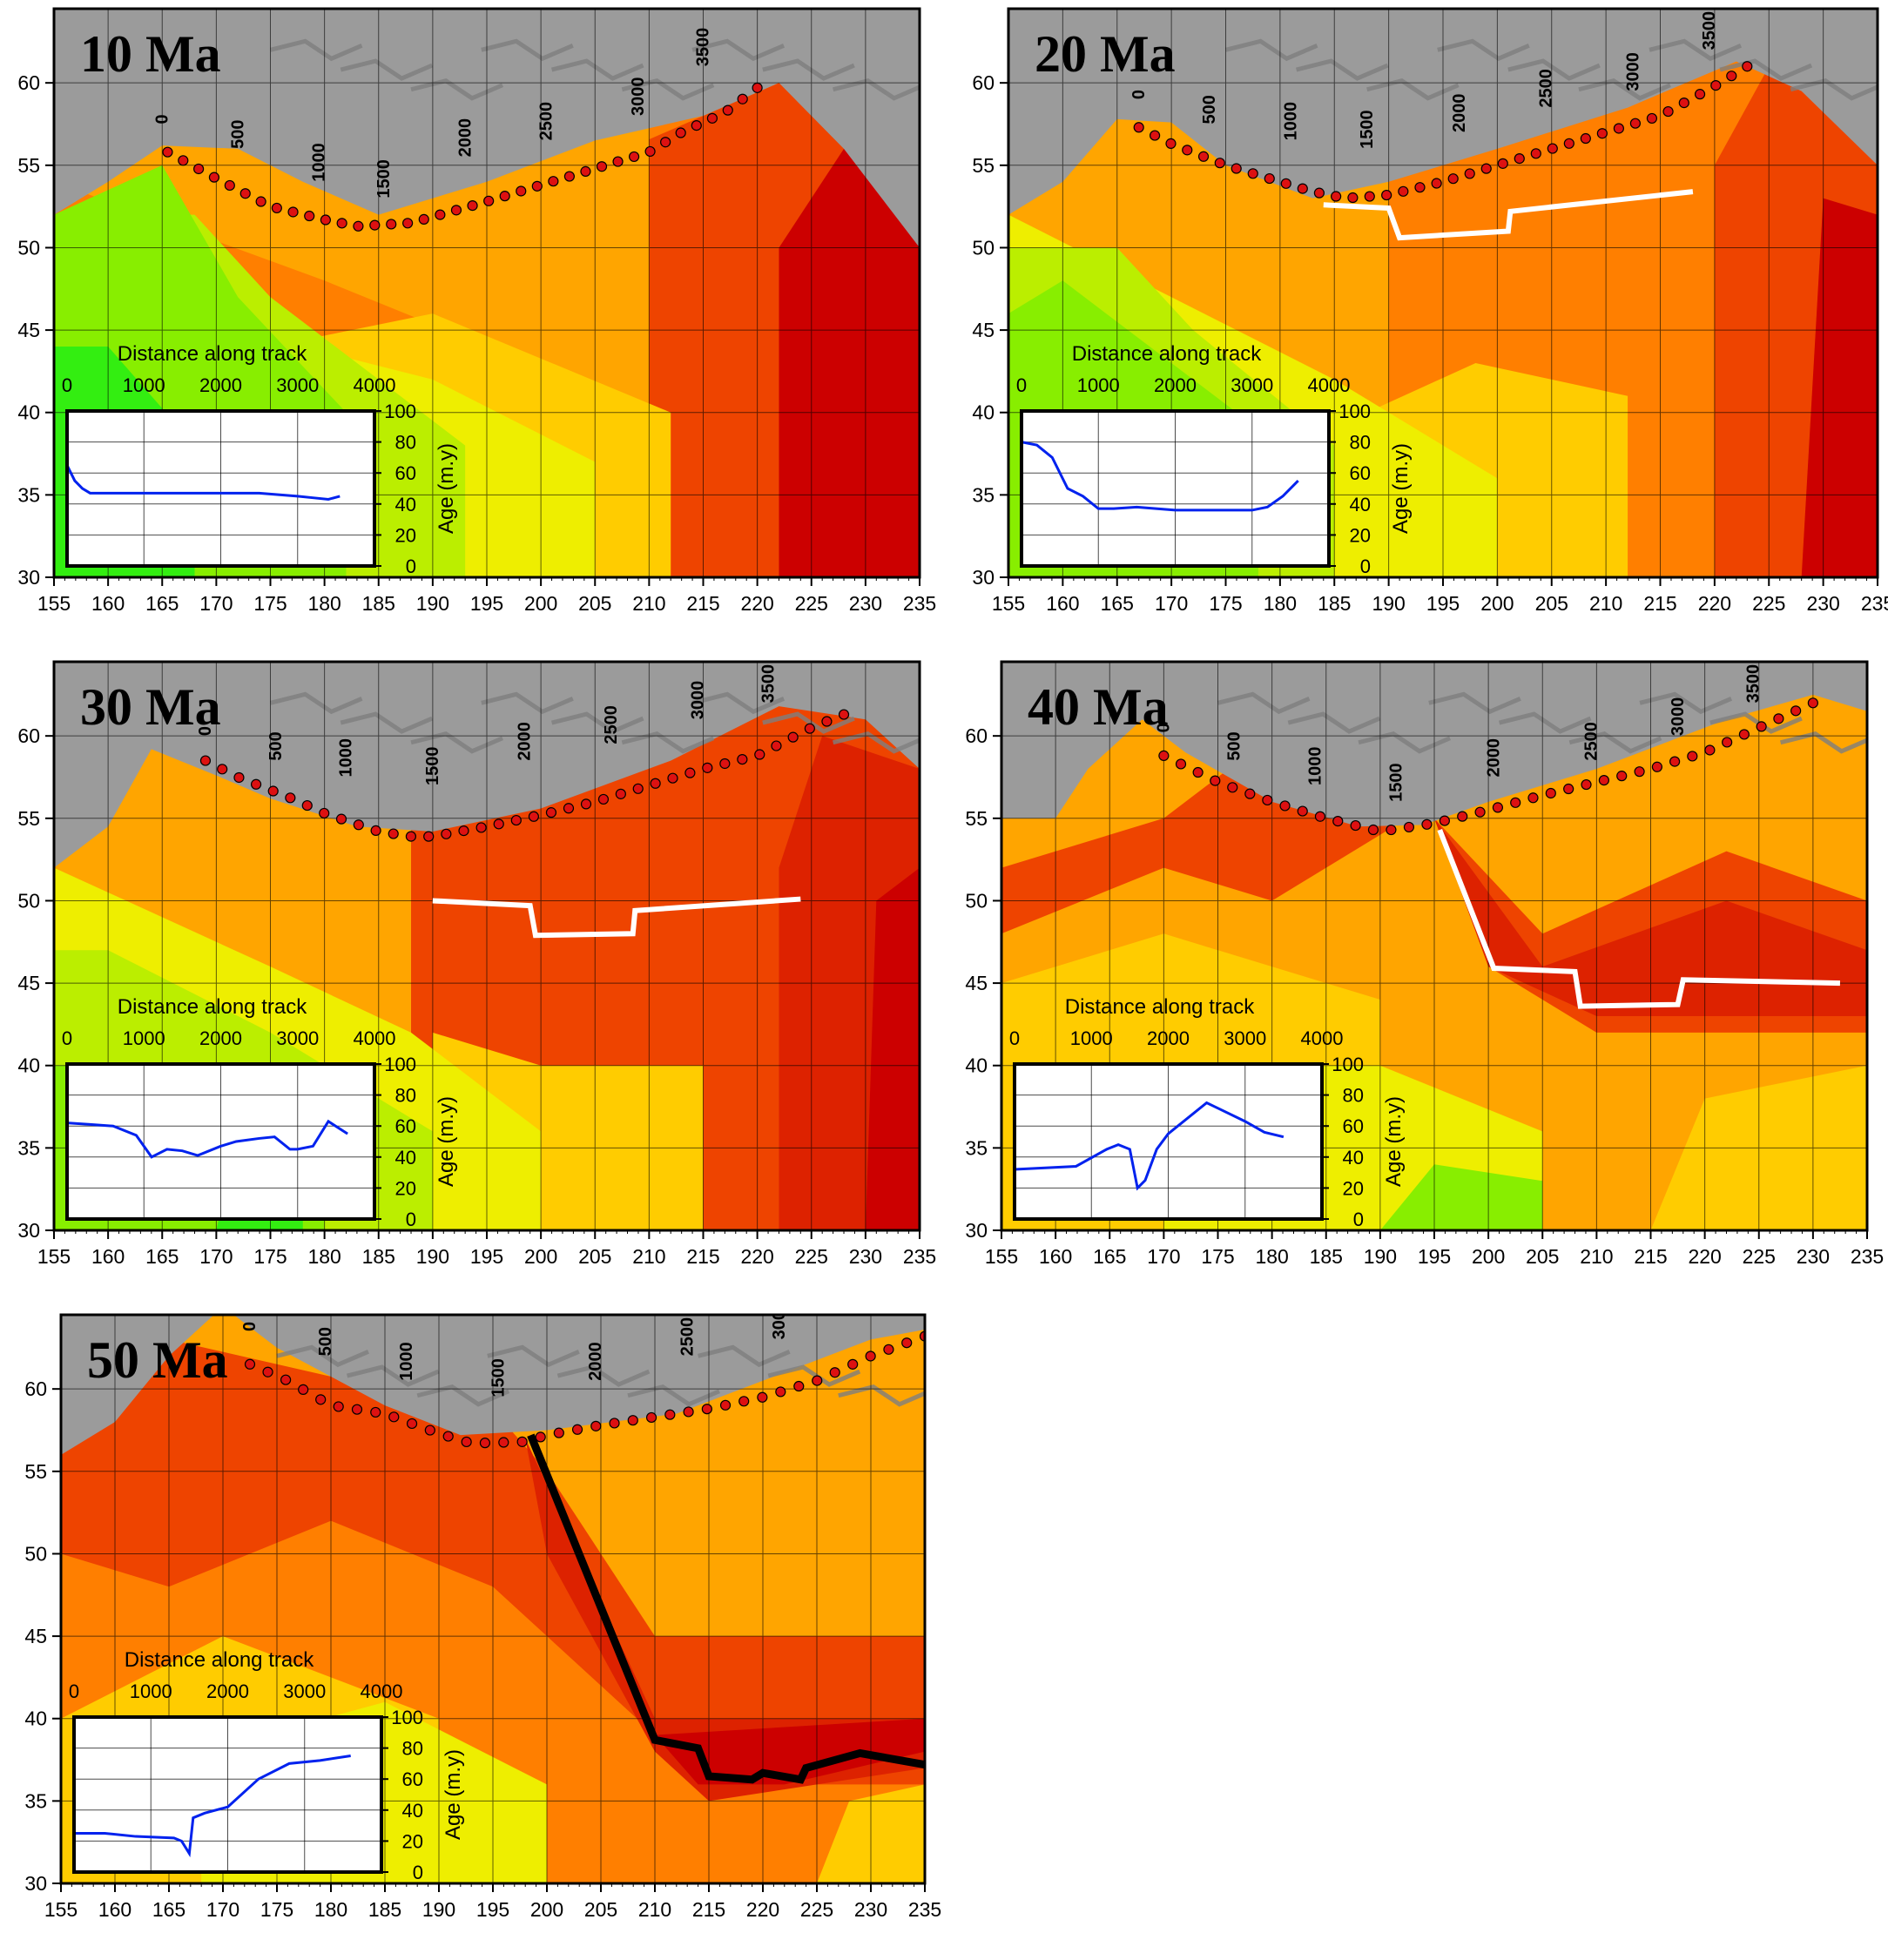 This screenshot has height=1960, width=1888. I want to click on inset-x-tick-label: 3000, so click(304, 1691).